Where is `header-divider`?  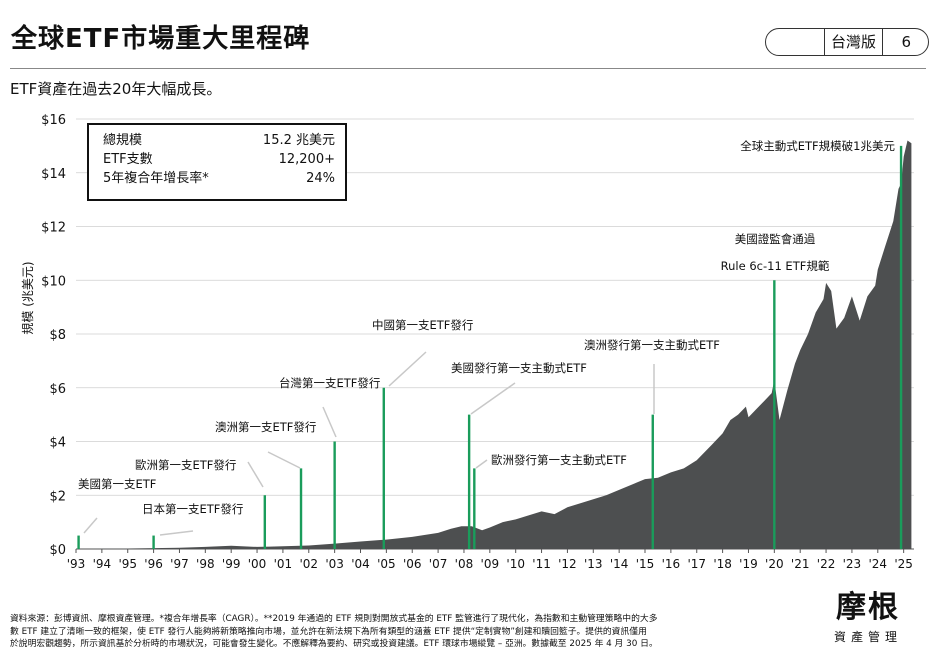
header-divider is located at coordinates (468, 68).